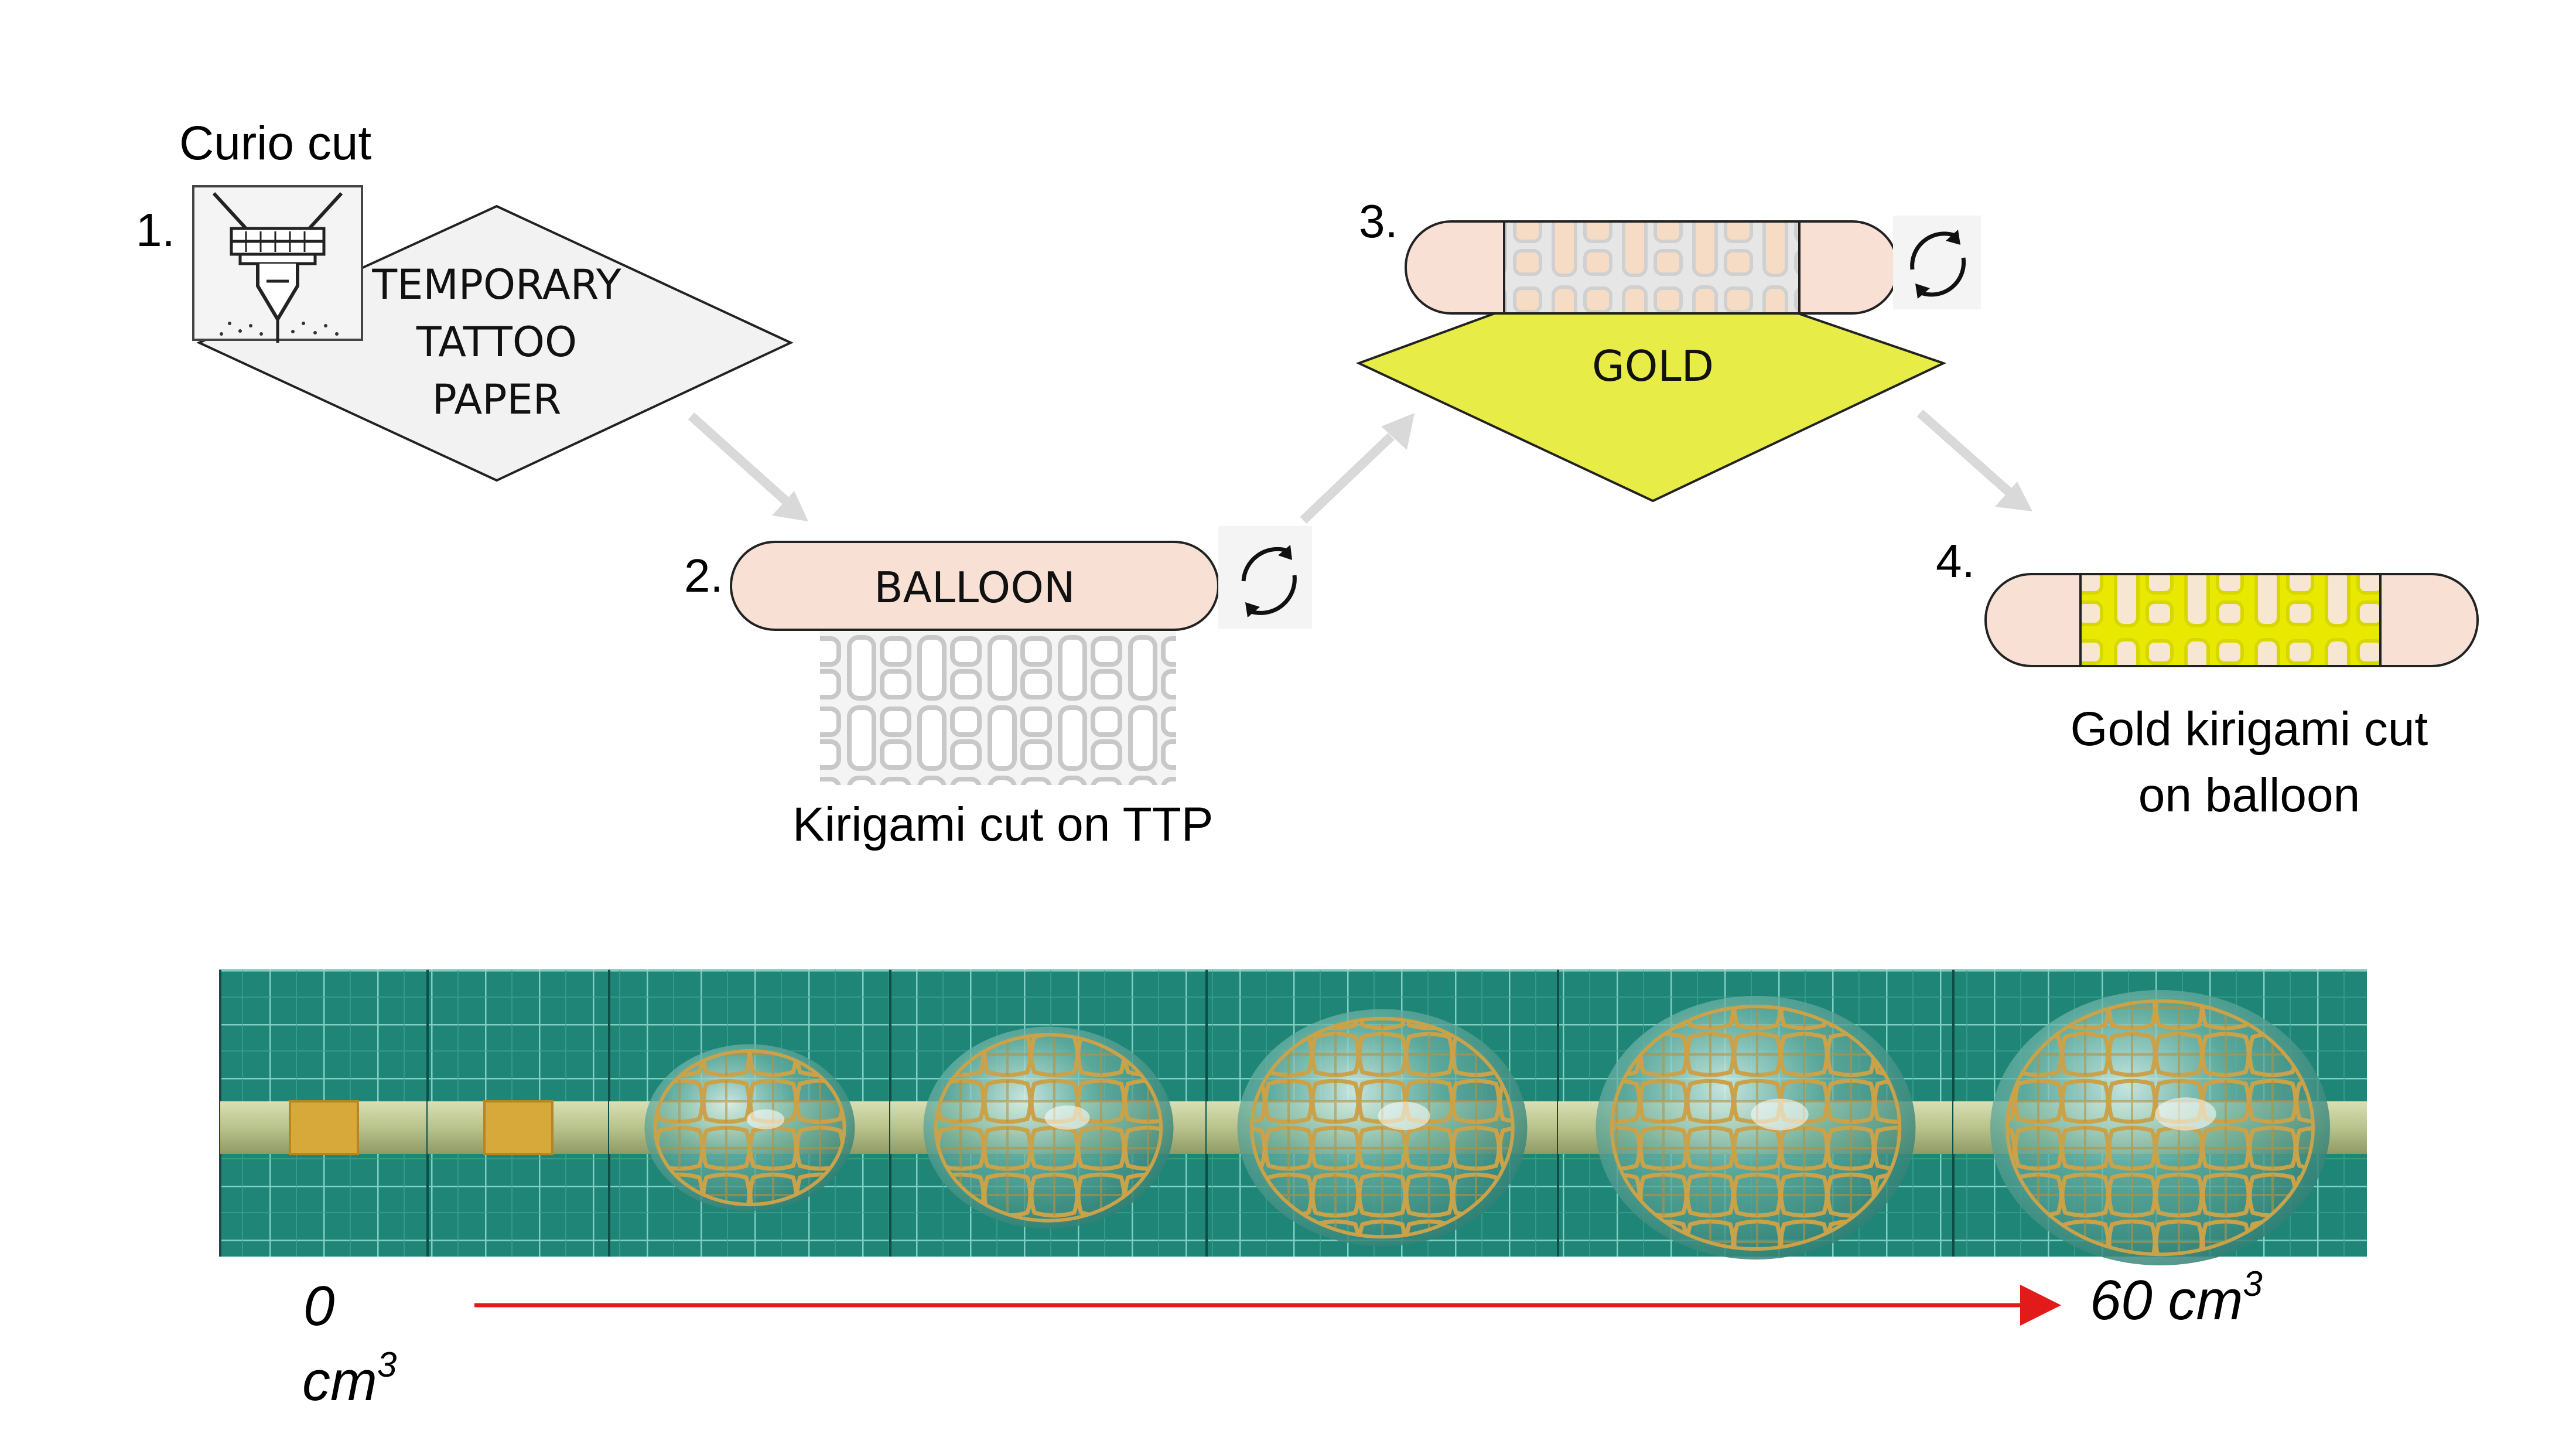 The width and height of the screenshot is (2576, 1454). Describe the element at coordinates (974, 587) in the screenshot. I see `balloon-label: BALLOON` at that location.